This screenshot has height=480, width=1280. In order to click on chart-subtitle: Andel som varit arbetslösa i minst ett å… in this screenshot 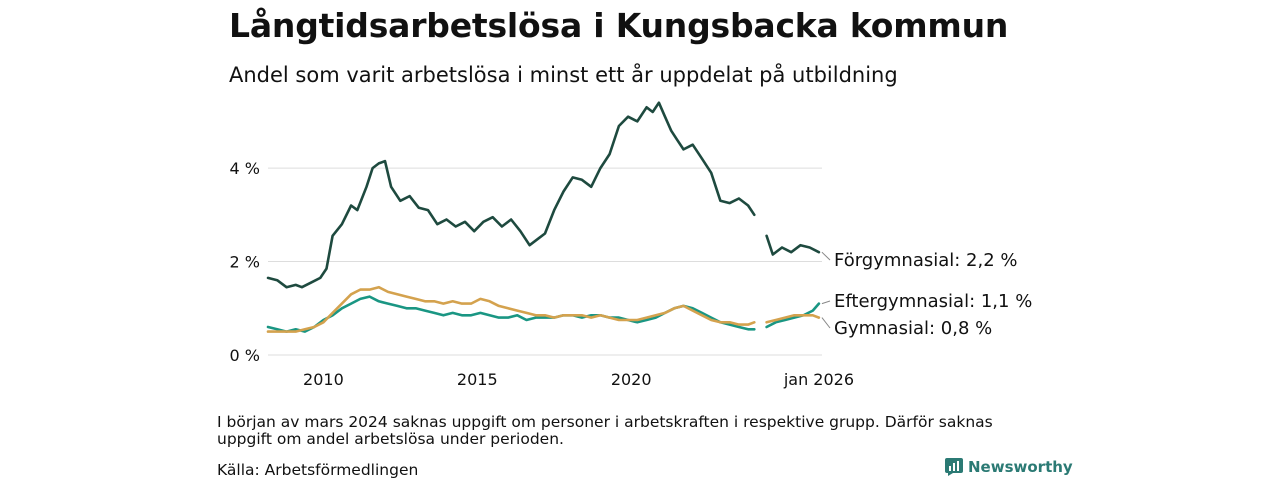, I will do `click(563, 75)`.